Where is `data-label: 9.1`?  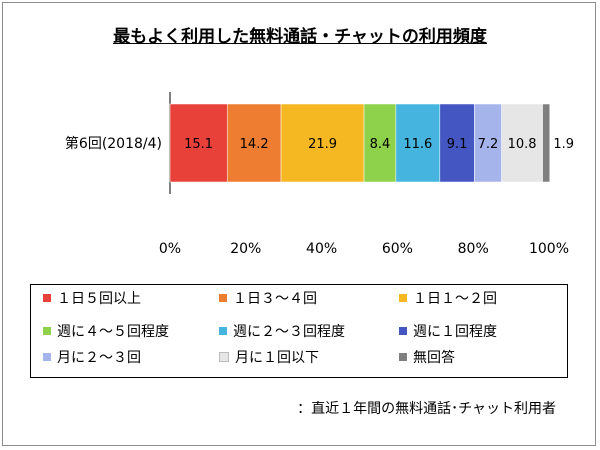 data-label: 9.1 is located at coordinates (457, 144).